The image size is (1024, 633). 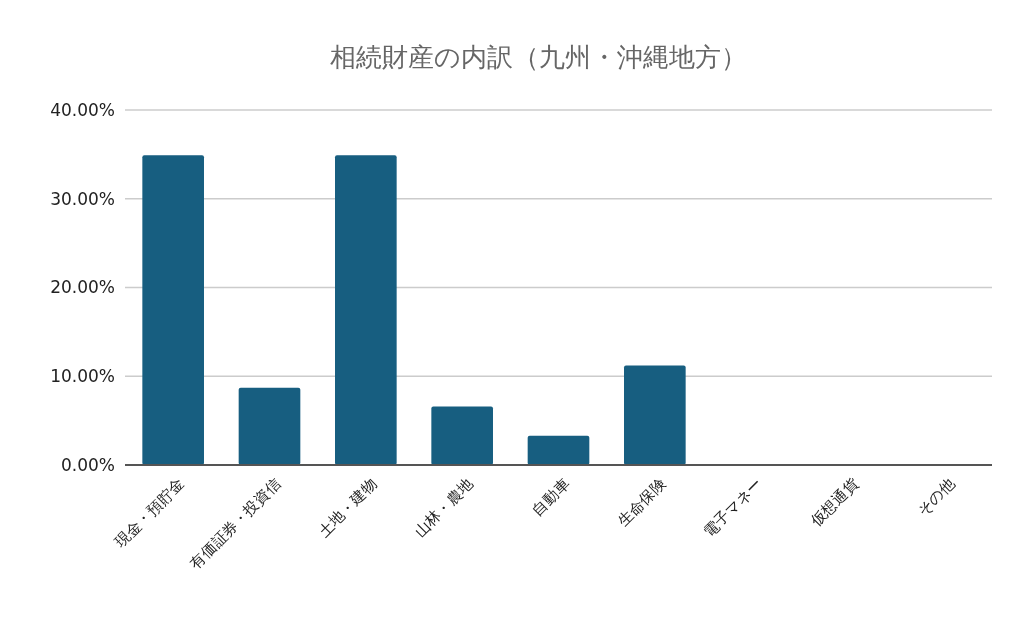 I want to click on x-tick-label: 現金・預貯金, so click(x=149, y=513).